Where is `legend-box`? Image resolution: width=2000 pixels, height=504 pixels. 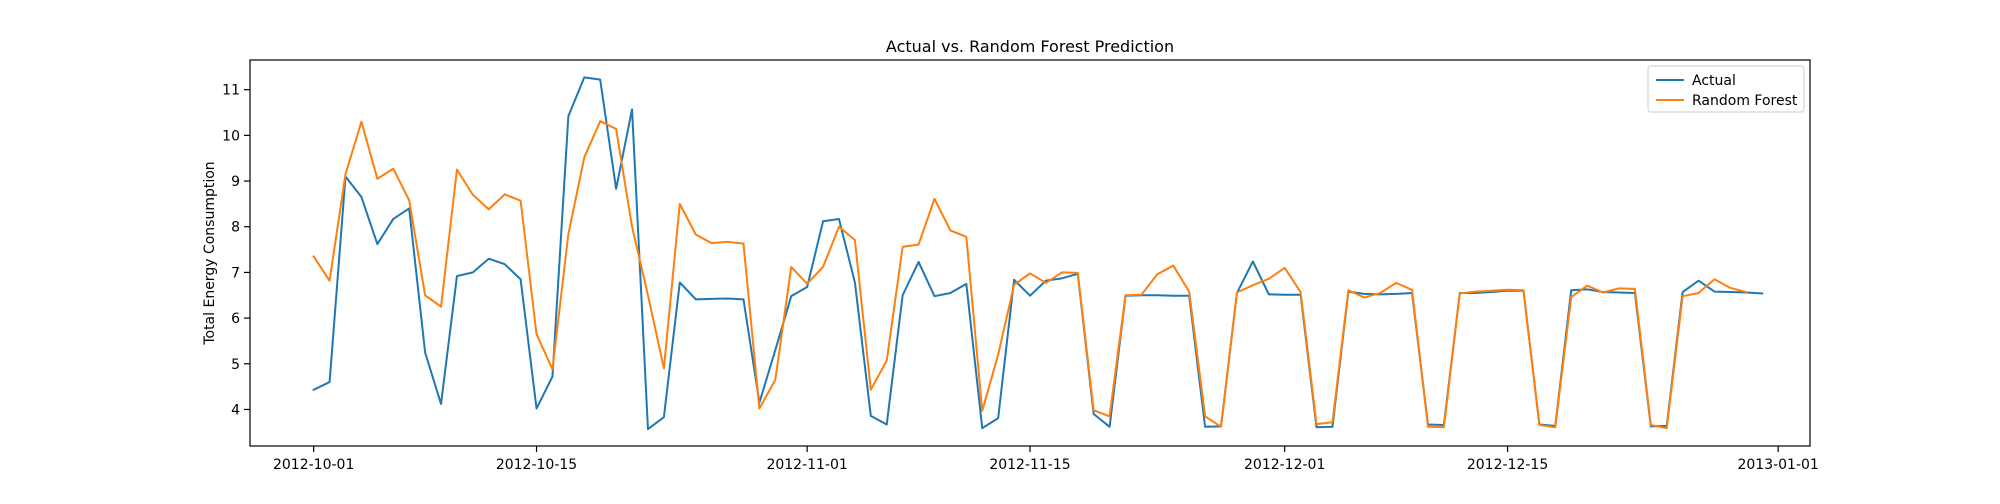
legend-box is located at coordinates (1726, 89).